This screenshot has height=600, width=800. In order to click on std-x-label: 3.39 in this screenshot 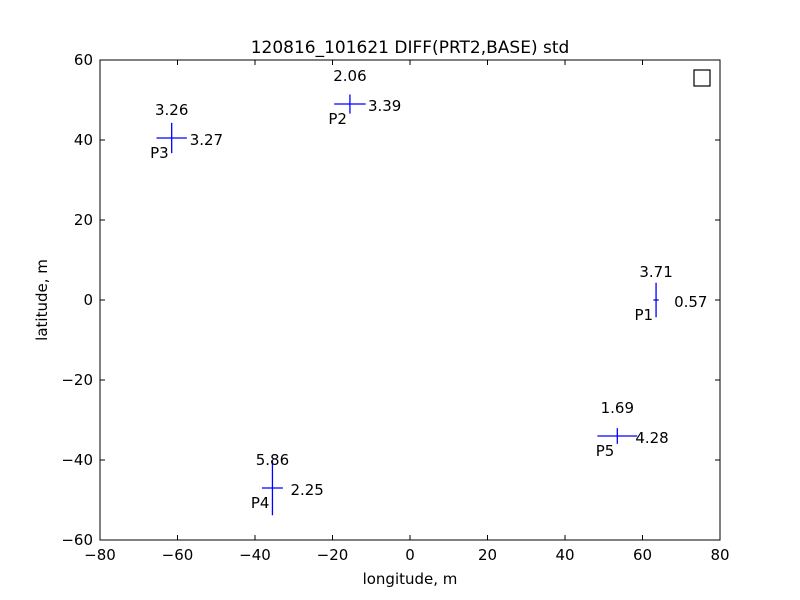, I will do `click(384, 106)`.